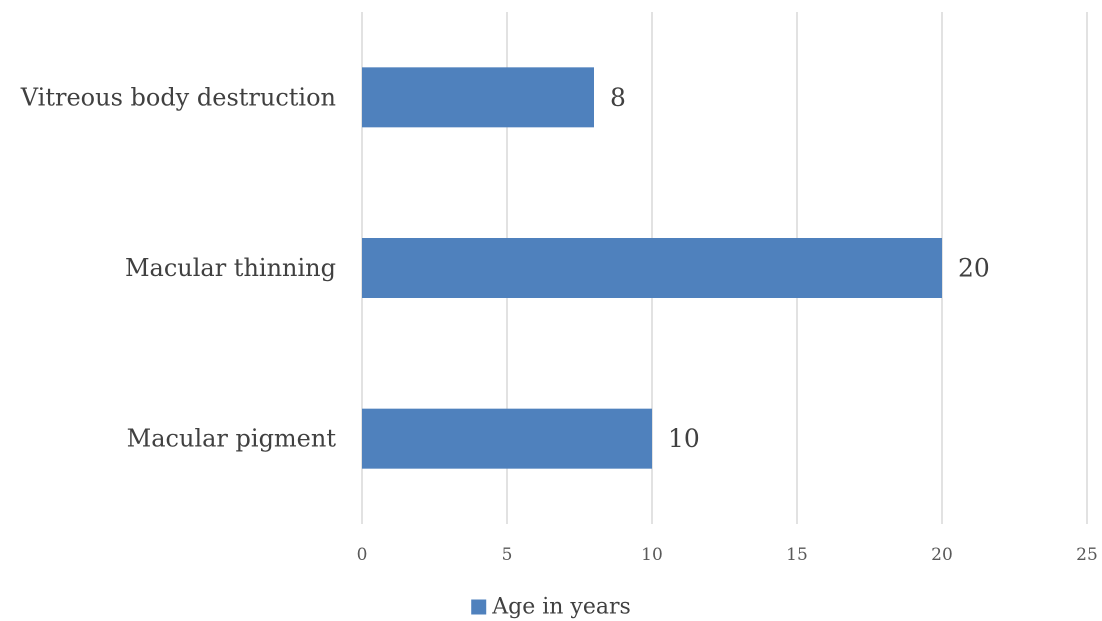 The image size is (1102, 621). What do you see at coordinates (797, 555) in the screenshot?
I see `x-tick-label: 15` at bounding box center [797, 555].